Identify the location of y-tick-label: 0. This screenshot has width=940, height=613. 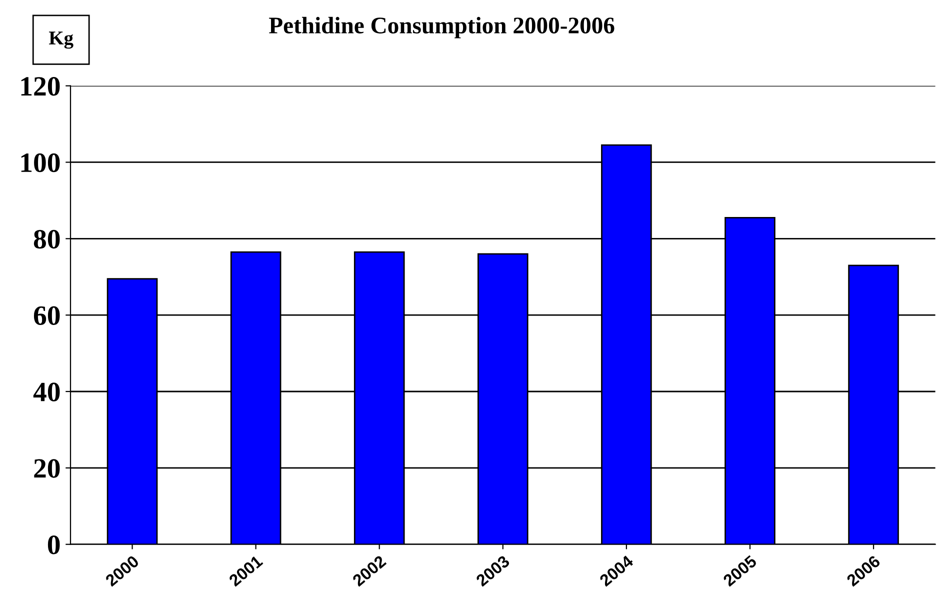
(54, 545).